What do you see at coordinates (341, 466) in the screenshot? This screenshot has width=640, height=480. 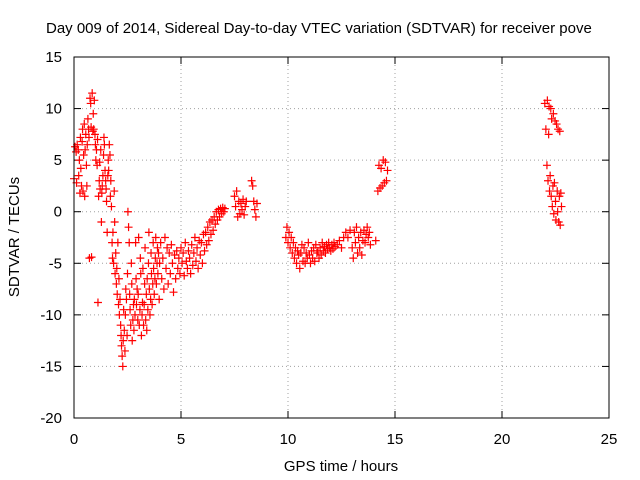 I see `x-axis-label: GPS time / hours` at bounding box center [341, 466].